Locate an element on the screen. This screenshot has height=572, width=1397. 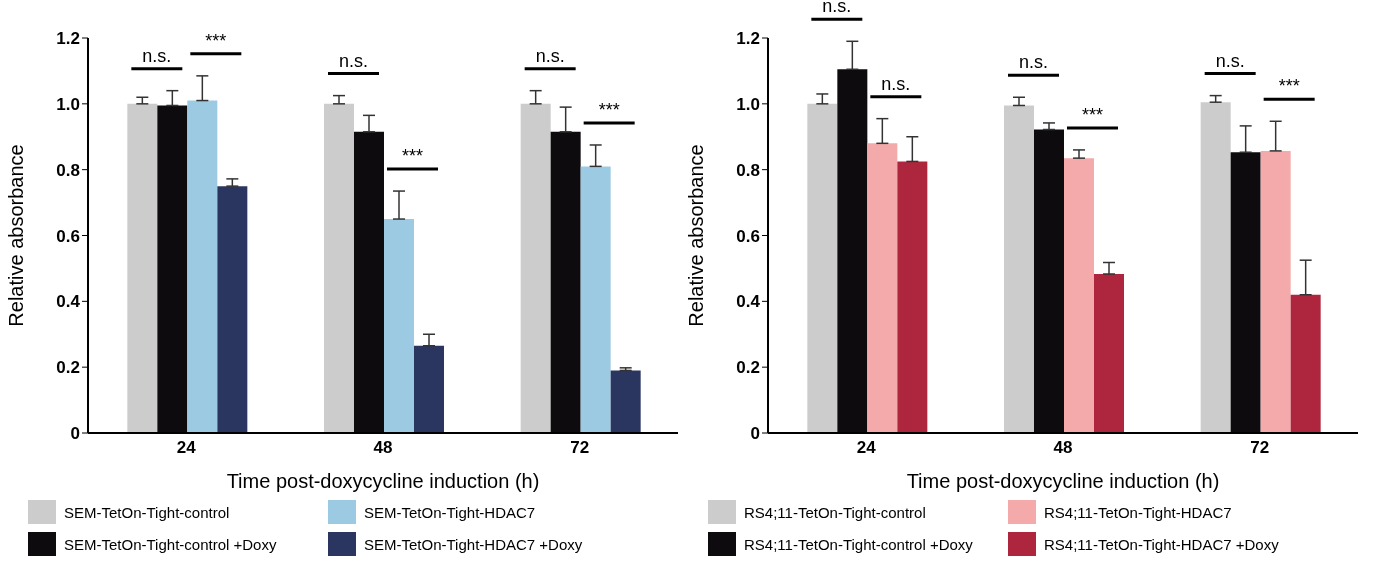
legend-label: RS4;11-TetOn-Tight-HDAC7 is located at coordinates (1138, 512).